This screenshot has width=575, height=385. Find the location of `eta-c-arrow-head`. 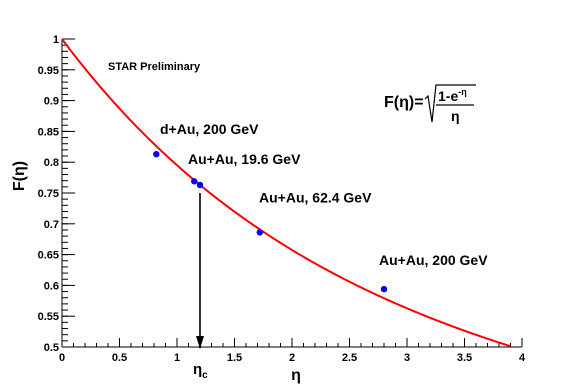

eta-c-arrow-head is located at coordinates (200, 342).